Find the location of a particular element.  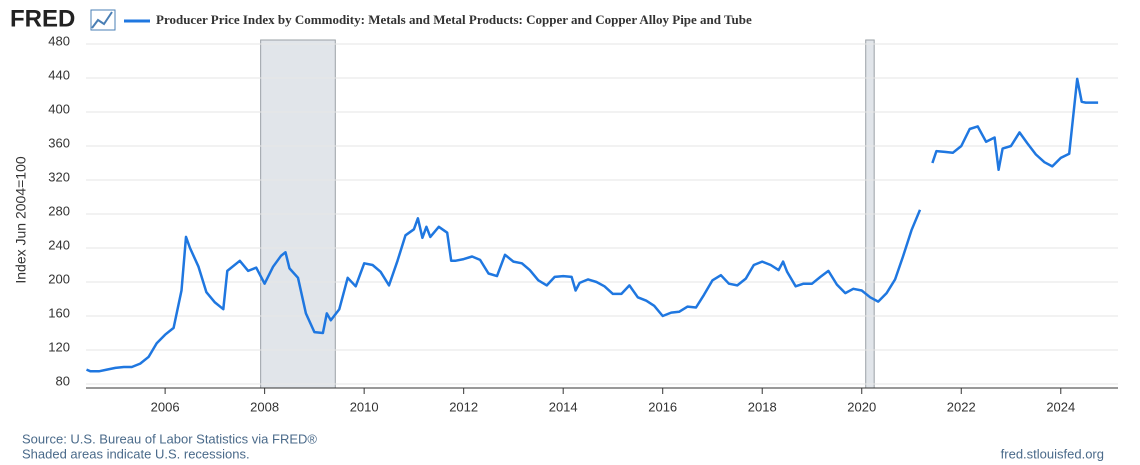

x-tick-label: 2008 is located at coordinates (264, 406).